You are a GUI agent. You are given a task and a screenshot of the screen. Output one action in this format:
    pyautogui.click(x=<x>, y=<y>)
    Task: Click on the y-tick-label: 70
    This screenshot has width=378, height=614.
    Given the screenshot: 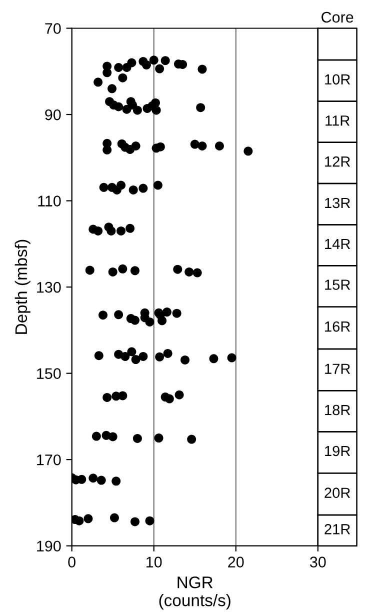 What is the action you would take?
    pyautogui.click(x=53, y=28)
    